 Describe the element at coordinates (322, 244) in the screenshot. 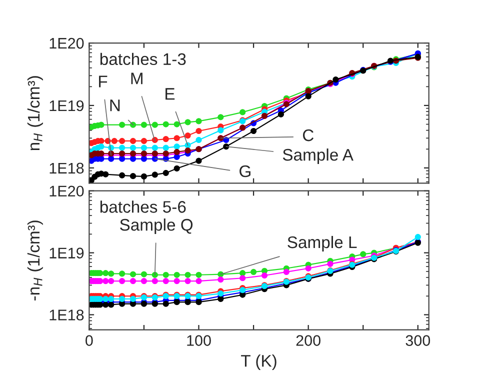

I see `annotation: Sample L` at that location.